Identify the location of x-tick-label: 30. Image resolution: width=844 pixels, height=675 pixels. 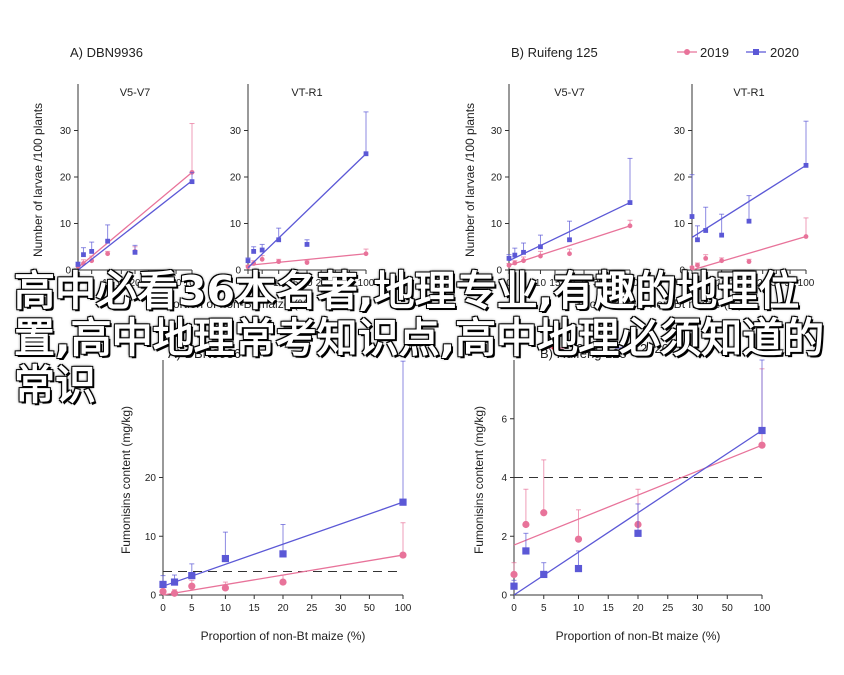
(341, 608).